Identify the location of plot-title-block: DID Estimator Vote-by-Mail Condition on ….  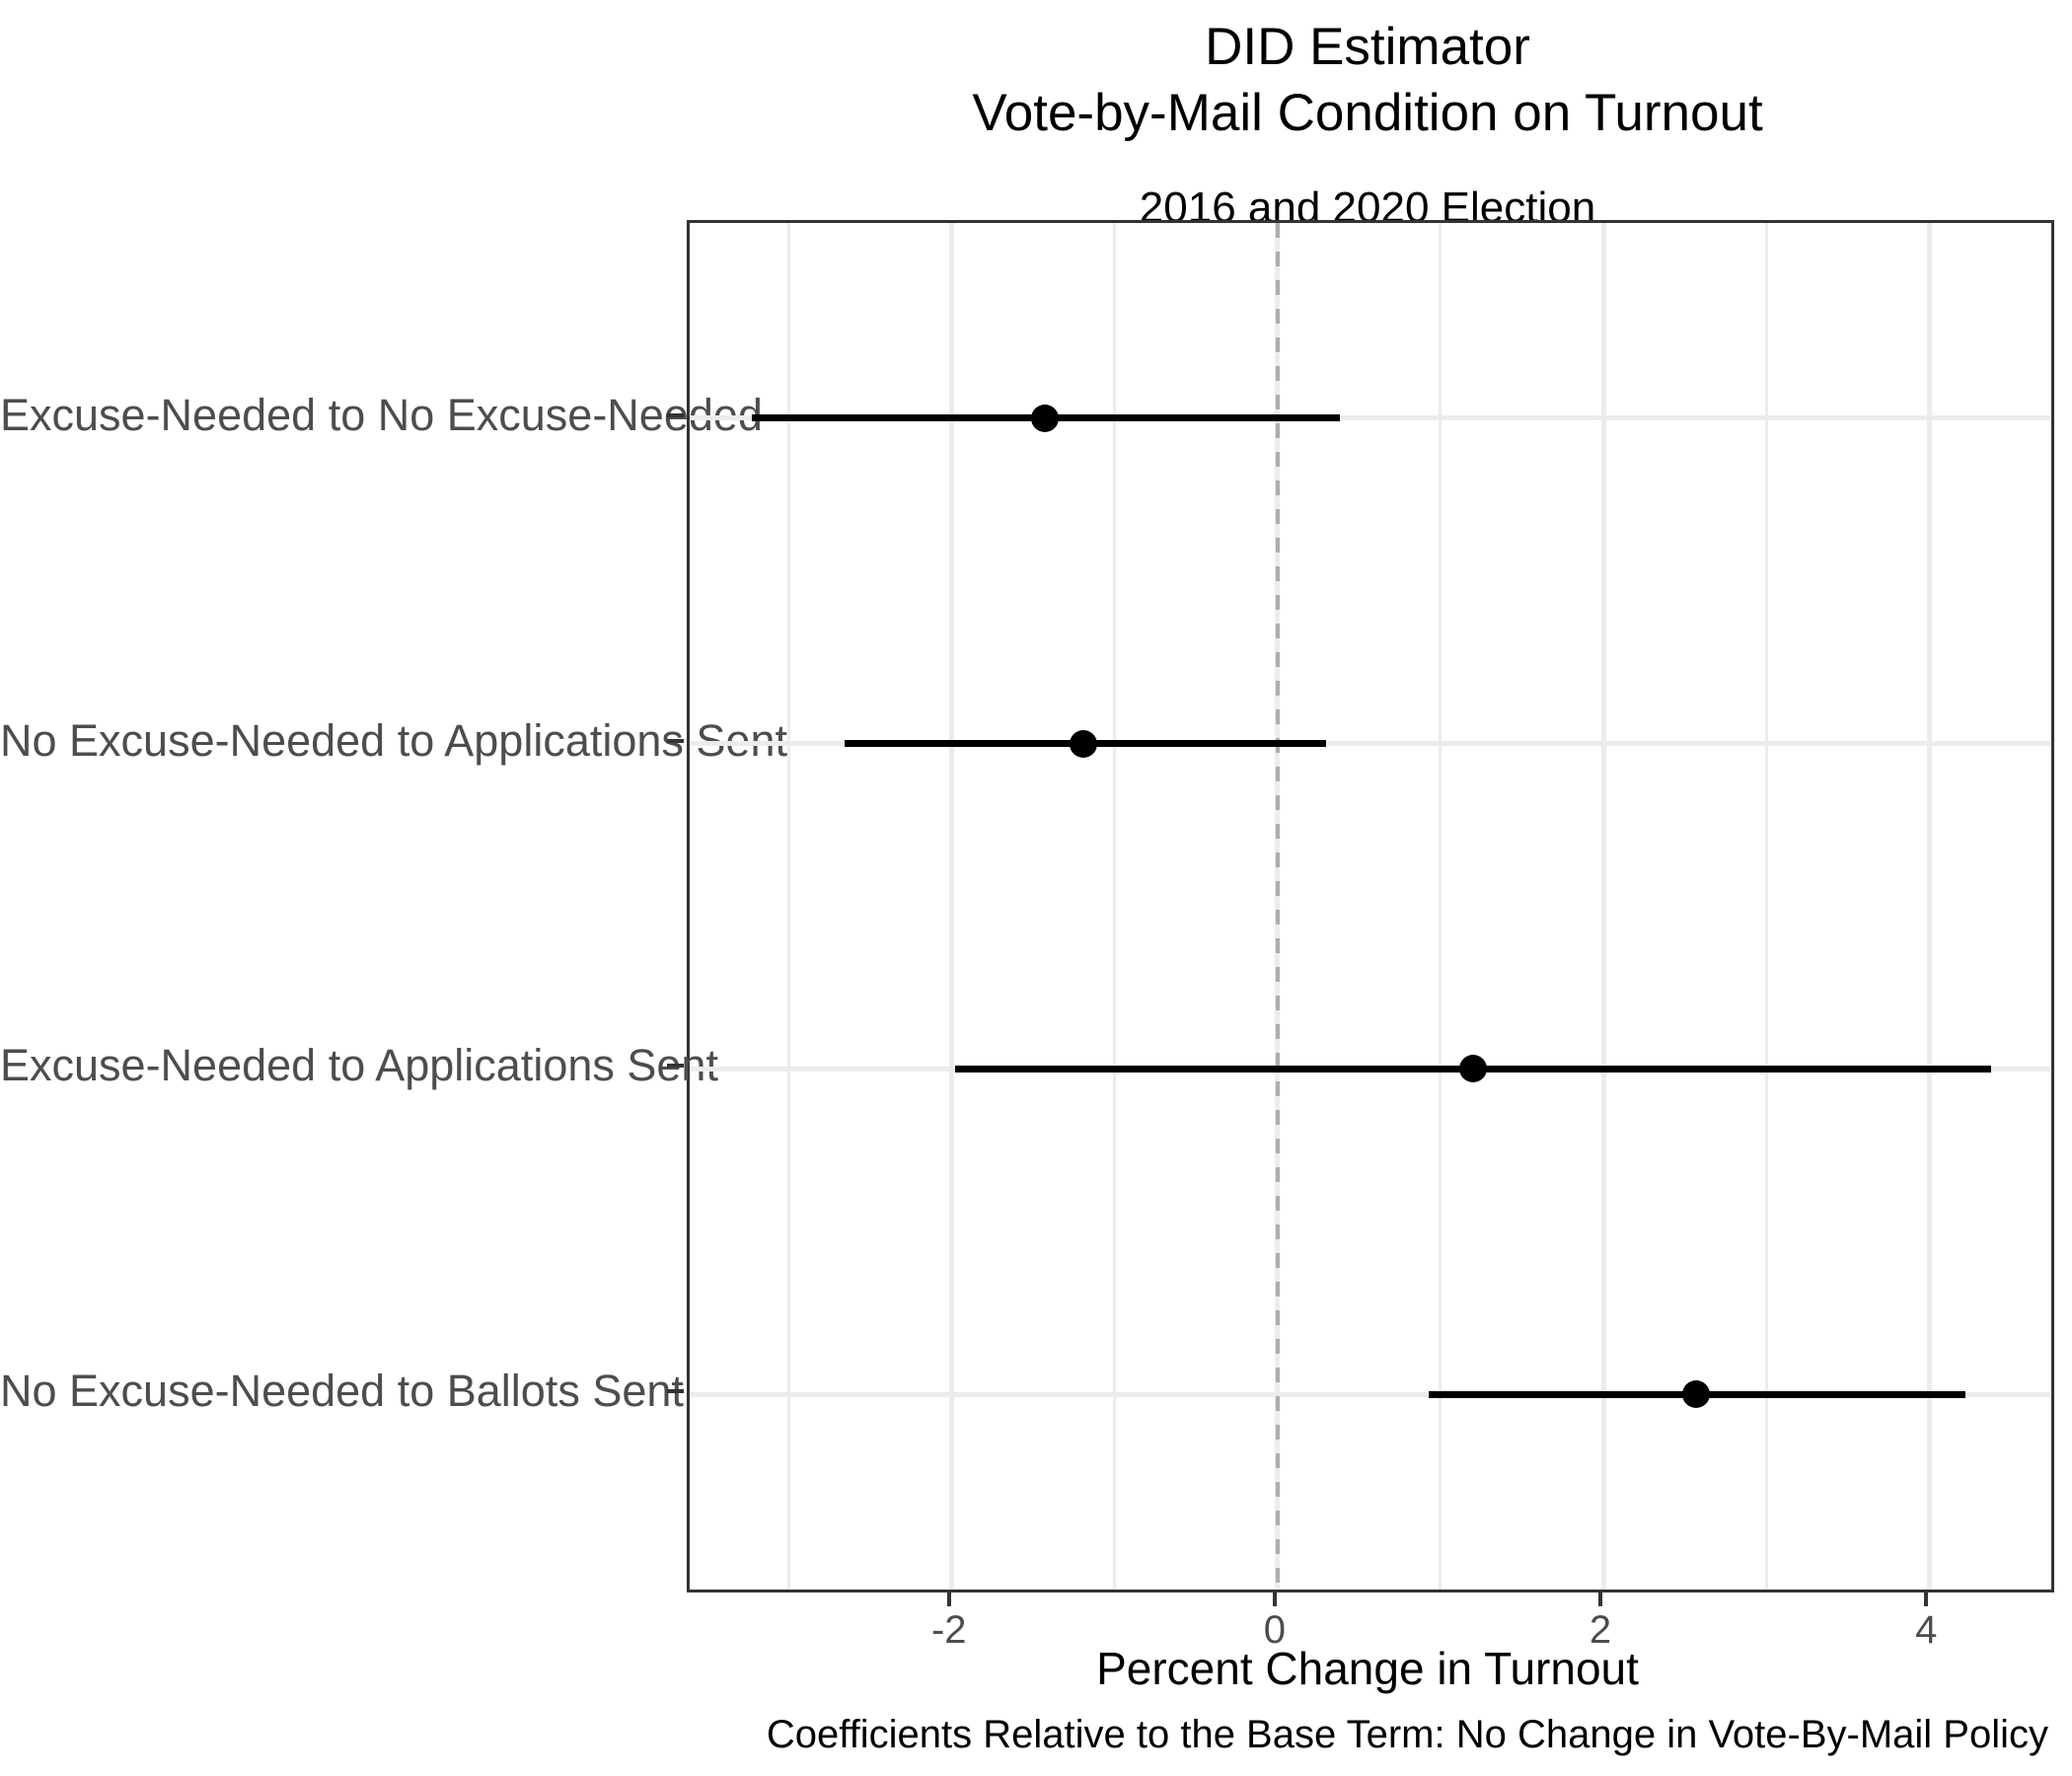
(1367, 124).